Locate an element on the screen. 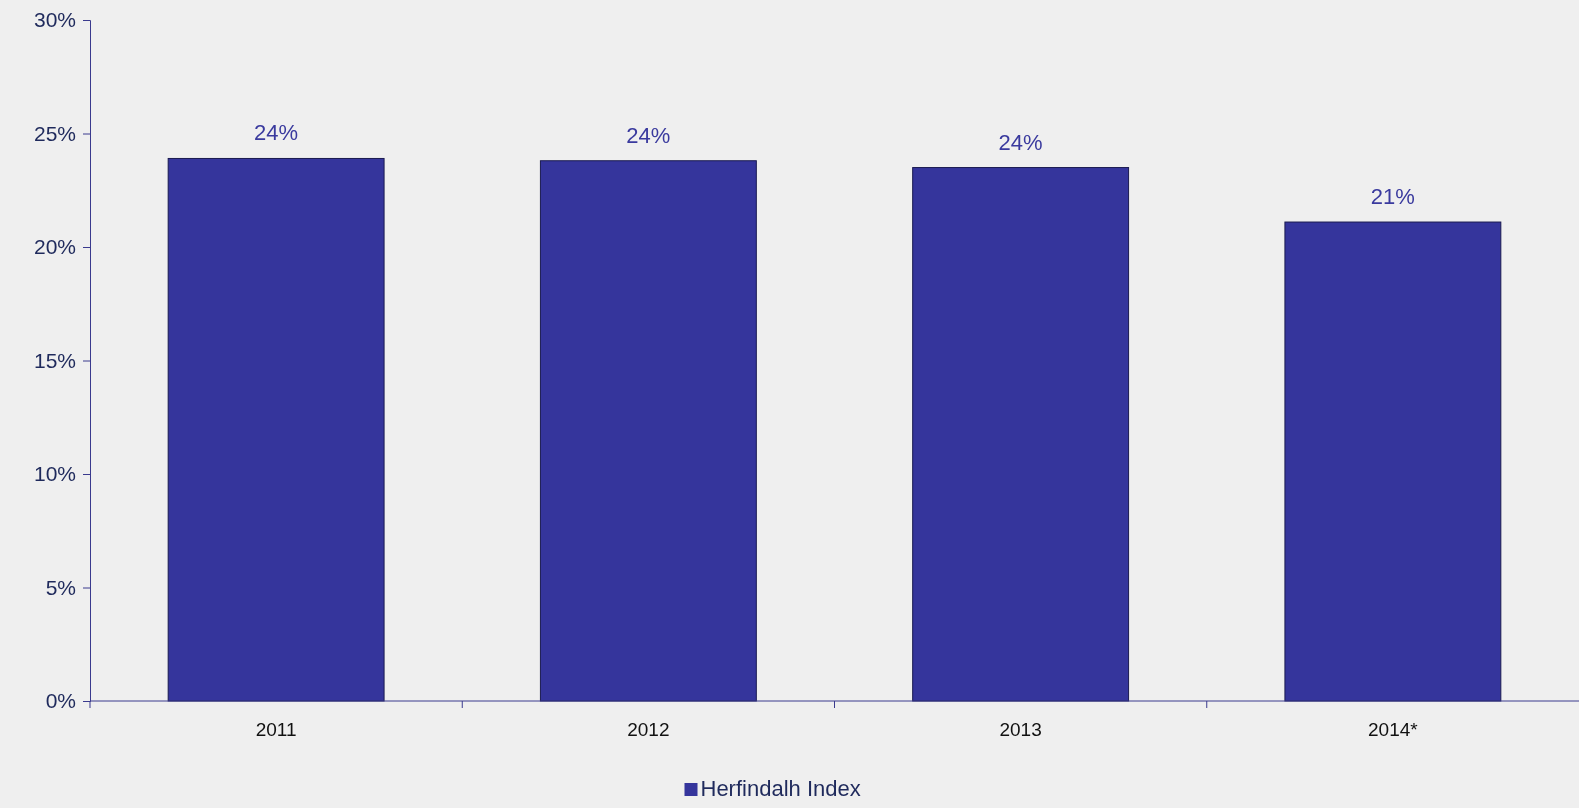 Image resolution: width=1579 pixels, height=808 pixels. y-tick-label: 25% is located at coordinates (54, 133).